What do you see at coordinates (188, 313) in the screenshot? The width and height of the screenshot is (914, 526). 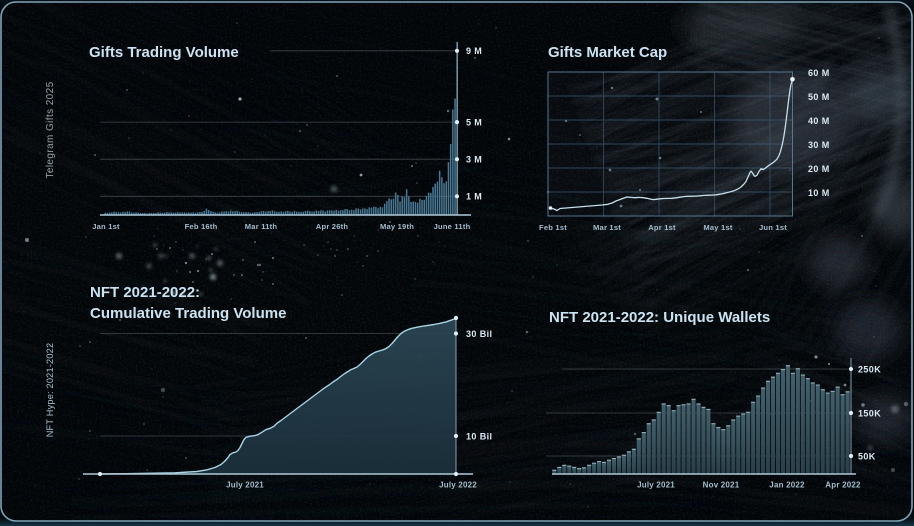 I see `svg-text: Cumulative Trading Volume` at bounding box center [188, 313].